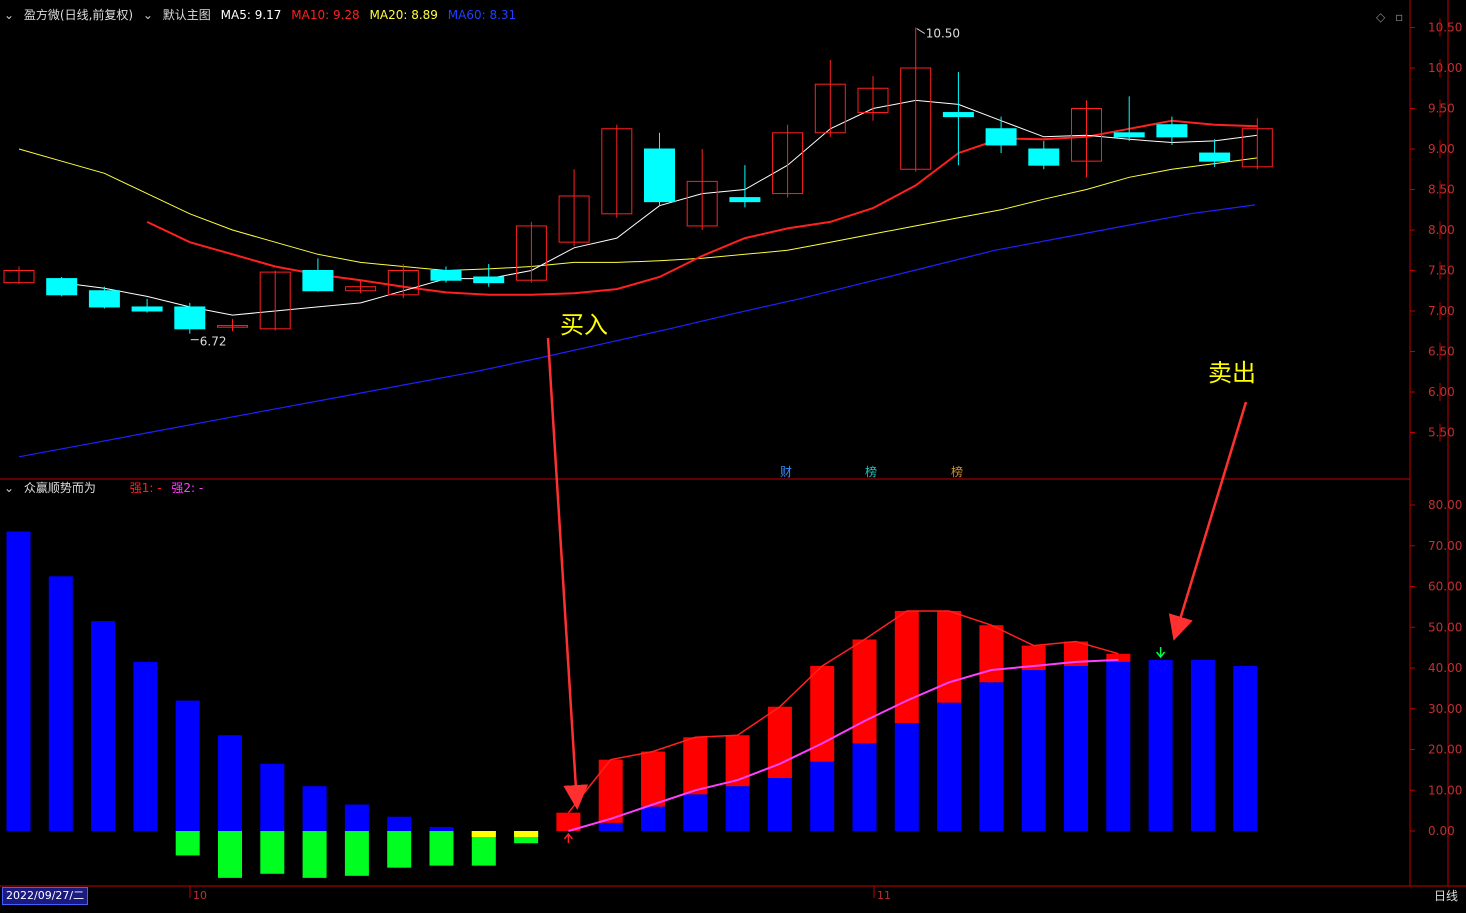 The height and width of the screenshot is (913, 1466). I want to click on buy-signal-arrow, so click(568, 837).